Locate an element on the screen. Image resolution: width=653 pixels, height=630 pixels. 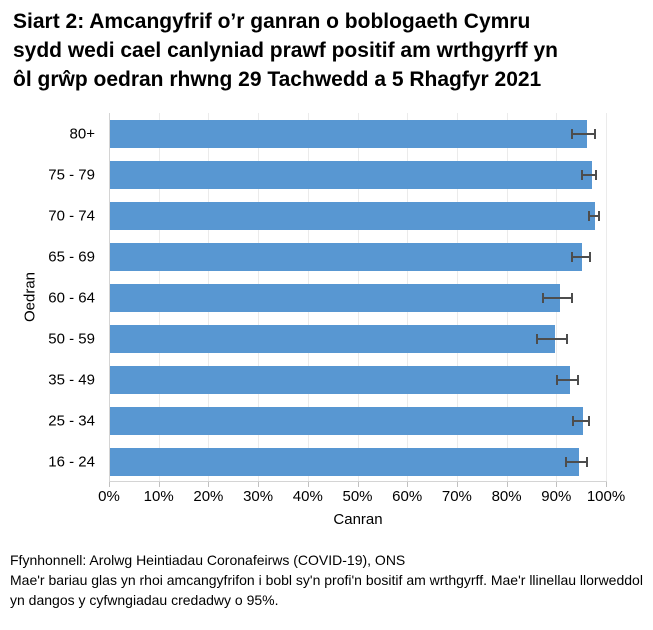
x-tick-label: 80% is located at coordinates (506, 496).